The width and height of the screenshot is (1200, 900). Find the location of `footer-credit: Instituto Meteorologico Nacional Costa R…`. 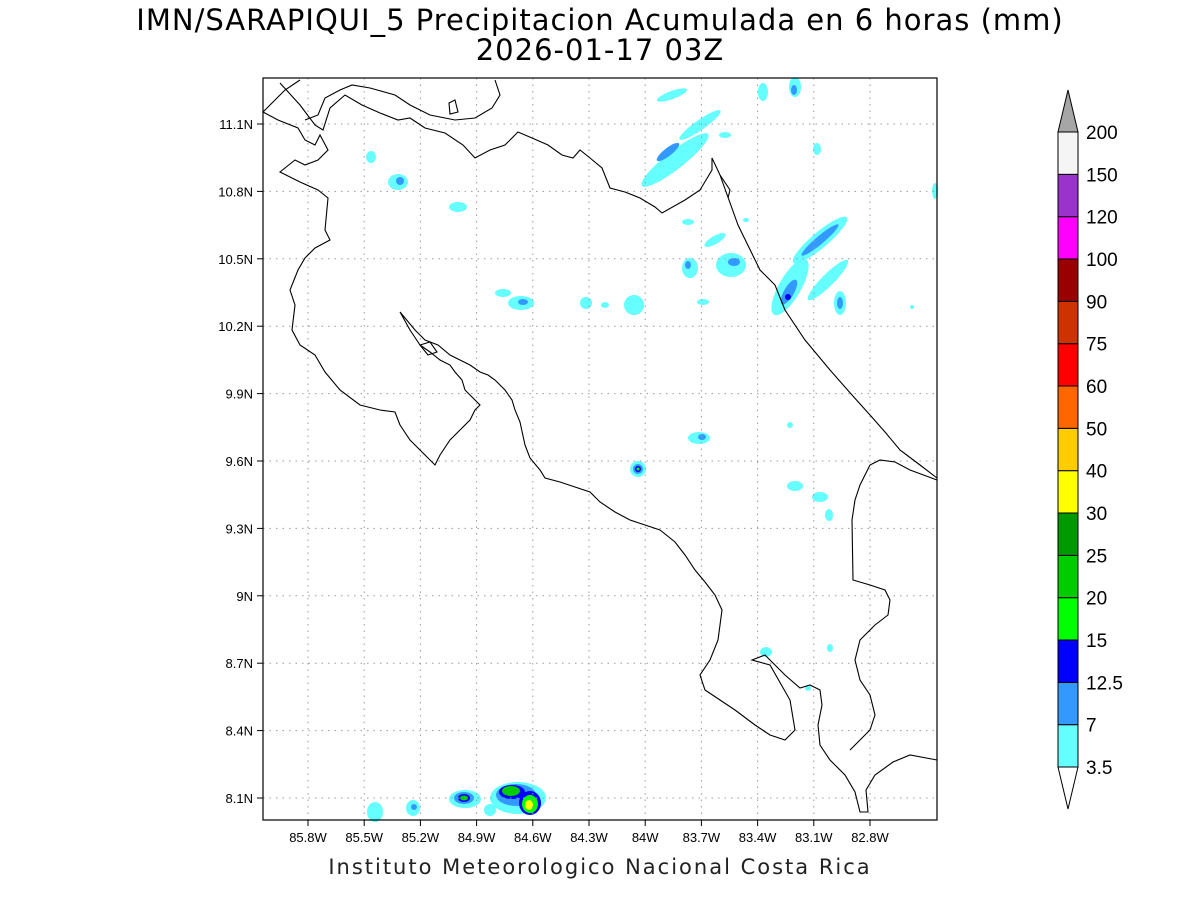

footer-credit: Instituto Meteorologico Nacional Costa R… is located at coordinates (600, 867).